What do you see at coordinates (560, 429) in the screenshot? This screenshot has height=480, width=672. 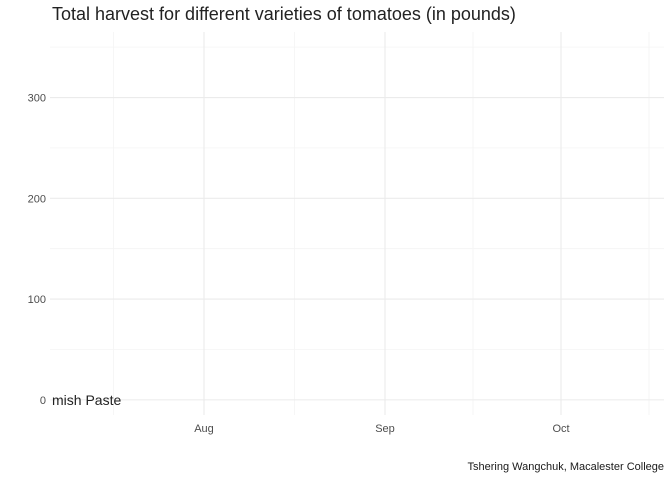 I see `x-tick-label: Oct` at bounding box center [560, 429].